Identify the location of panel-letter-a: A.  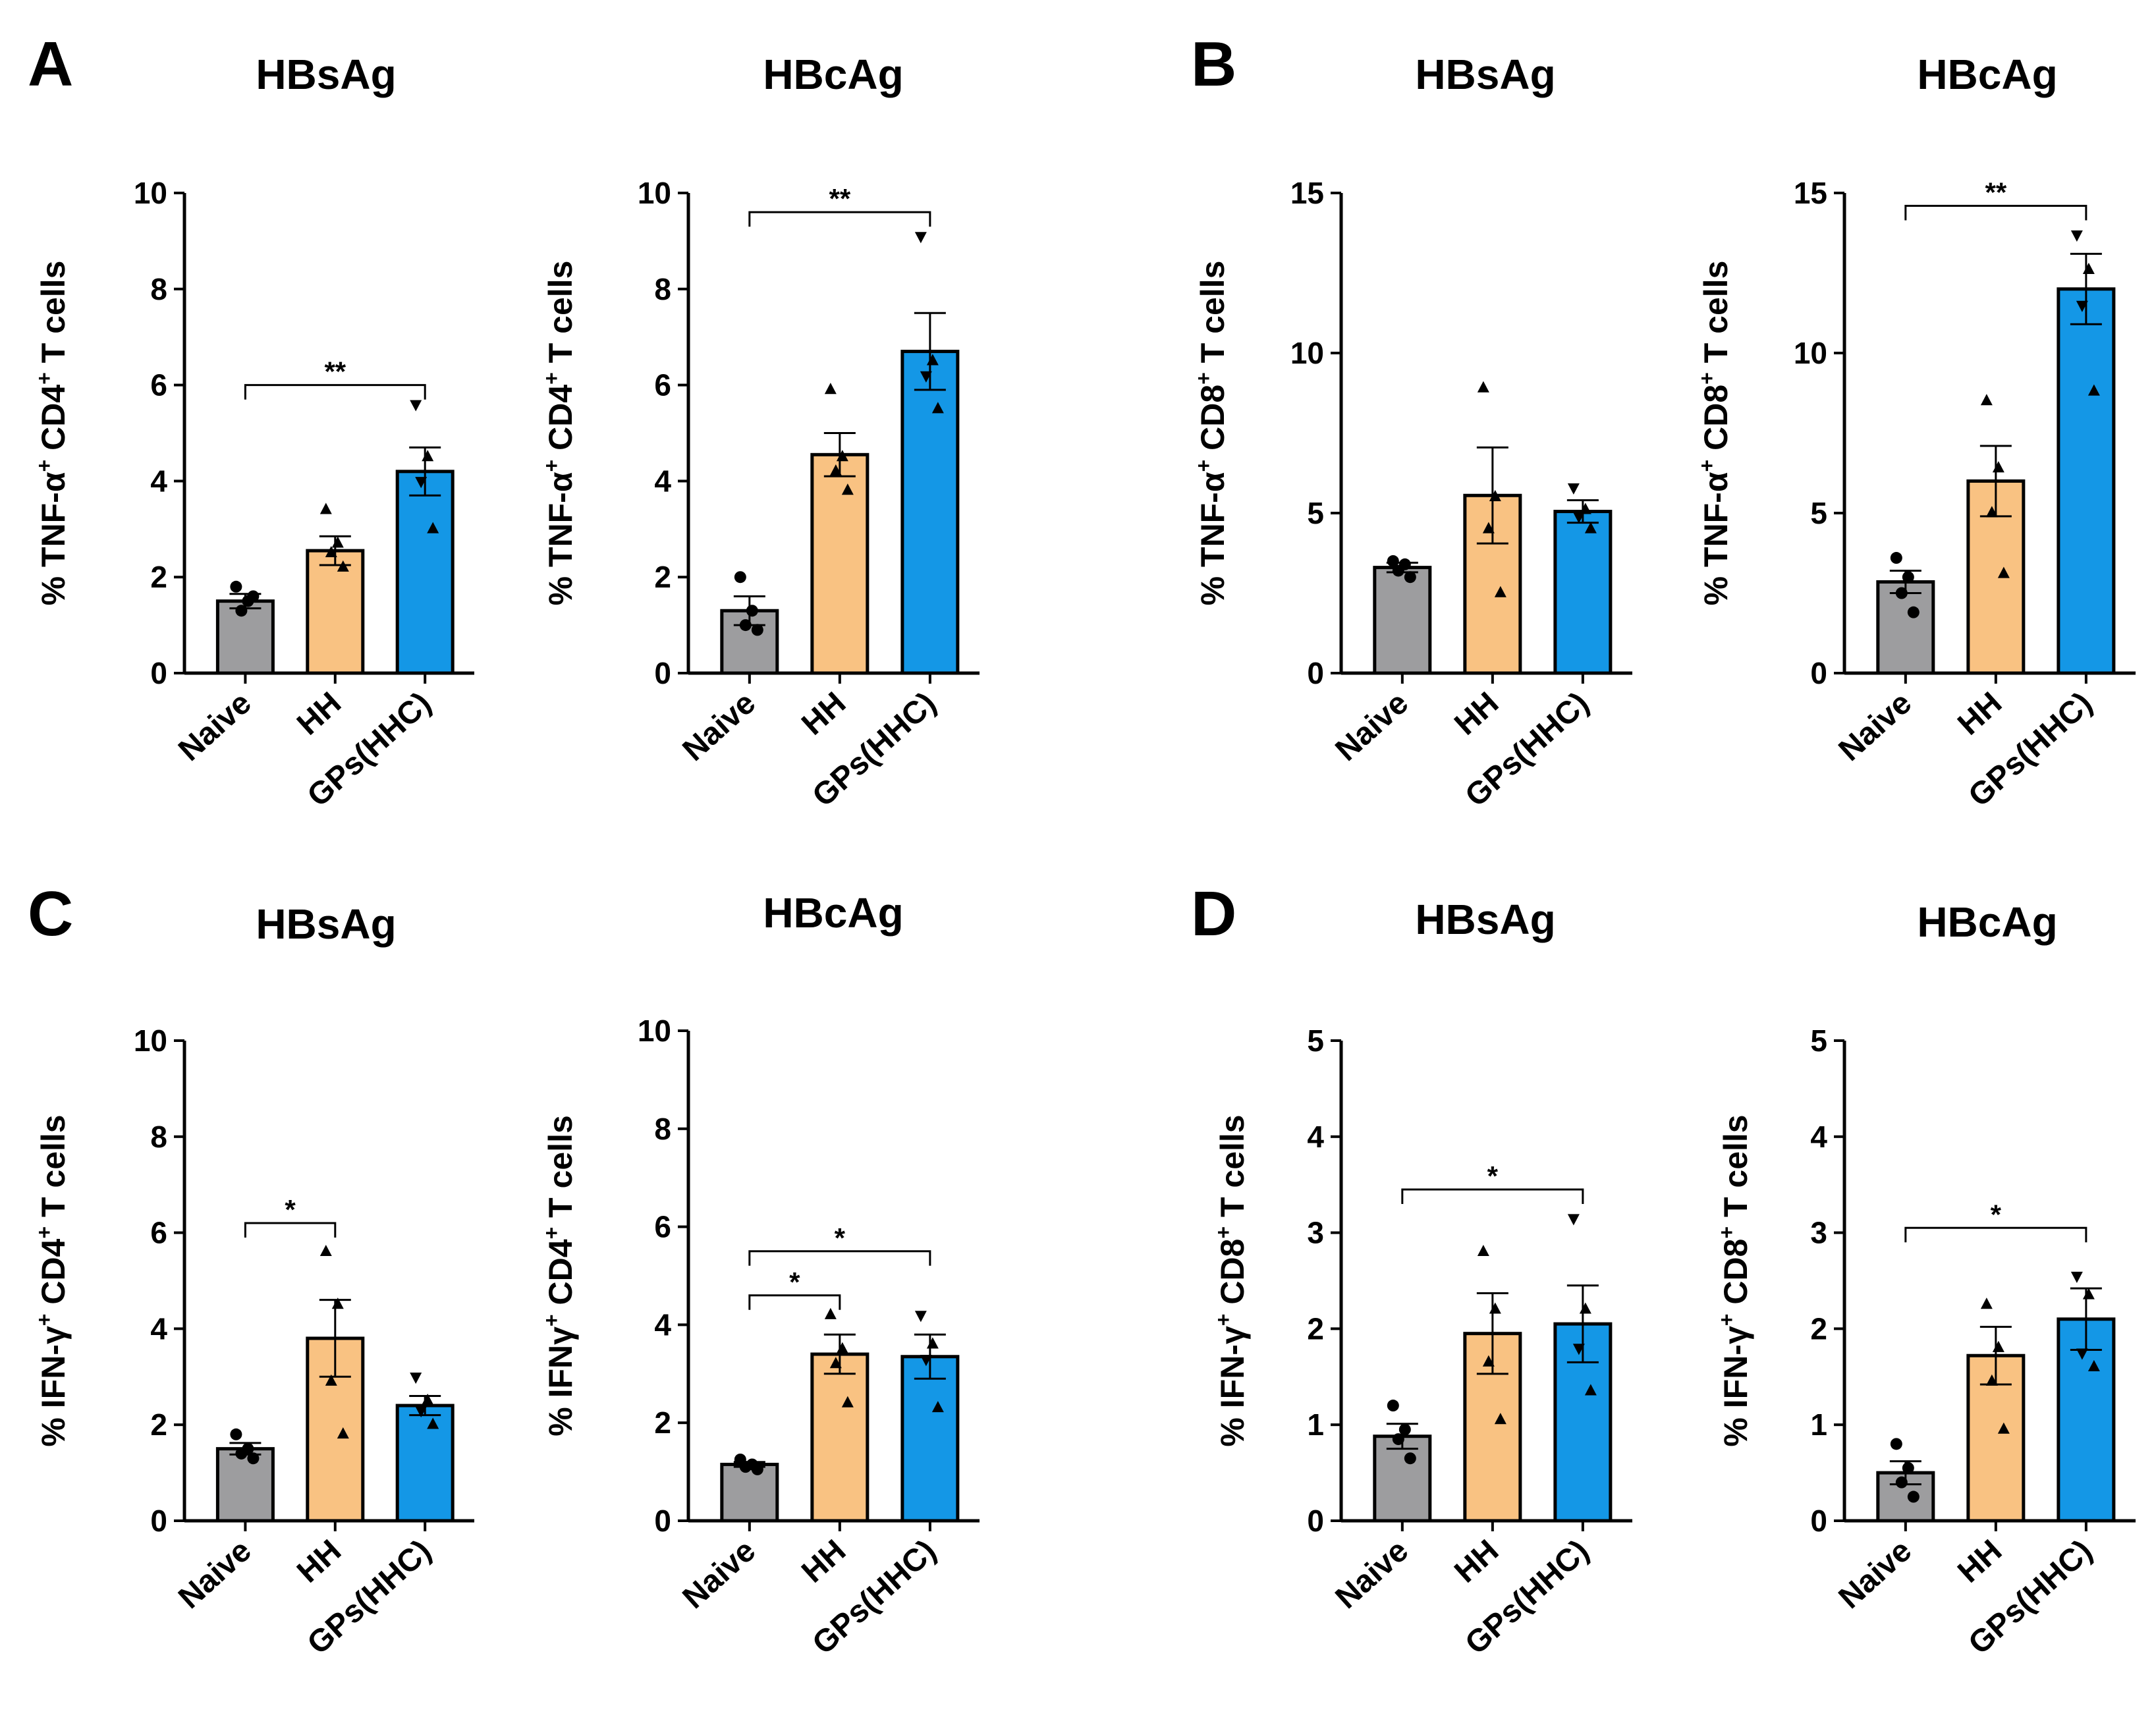
(50, 64).